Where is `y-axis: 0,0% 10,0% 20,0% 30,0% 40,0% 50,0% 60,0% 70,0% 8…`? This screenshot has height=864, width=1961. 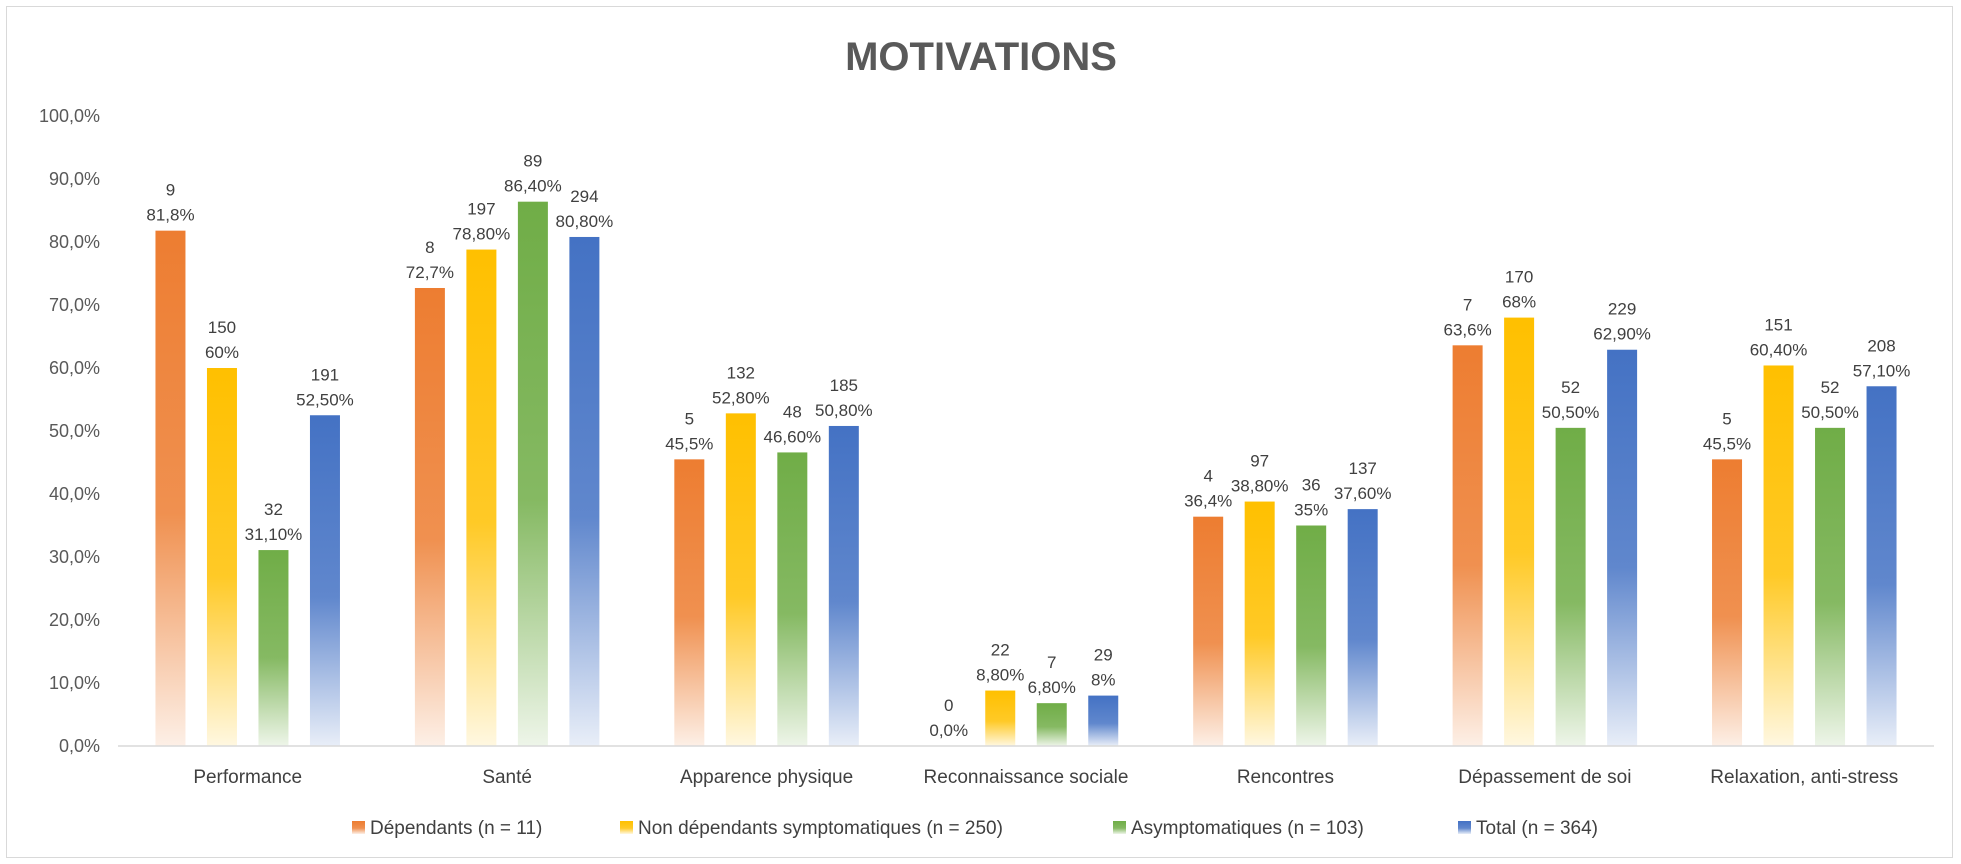 y-axis: 0,0% 10,0% 20,0% 30,0% 40,0% 50,0% 60,0% 70,0% 8… is located at coordinates (69, 431).